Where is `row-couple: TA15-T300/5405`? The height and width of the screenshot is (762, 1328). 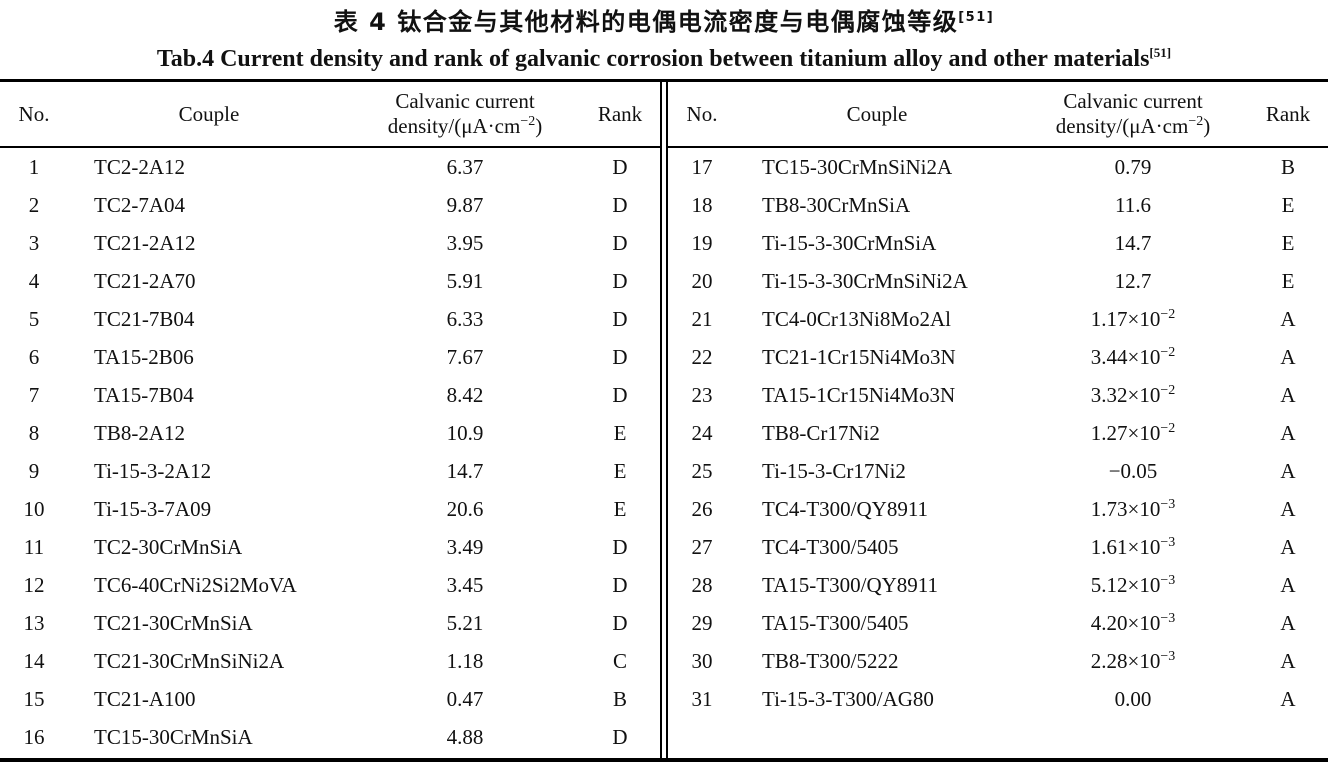
row-couple: TA15-T300/5405 is located at coordinates (835, 622).